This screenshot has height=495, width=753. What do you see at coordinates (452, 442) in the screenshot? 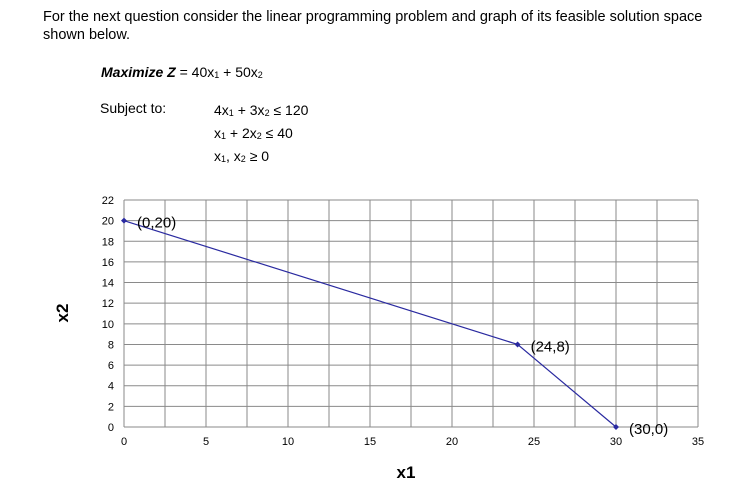
I see `x-tick-label: 20` at bounding box center [452, 442].